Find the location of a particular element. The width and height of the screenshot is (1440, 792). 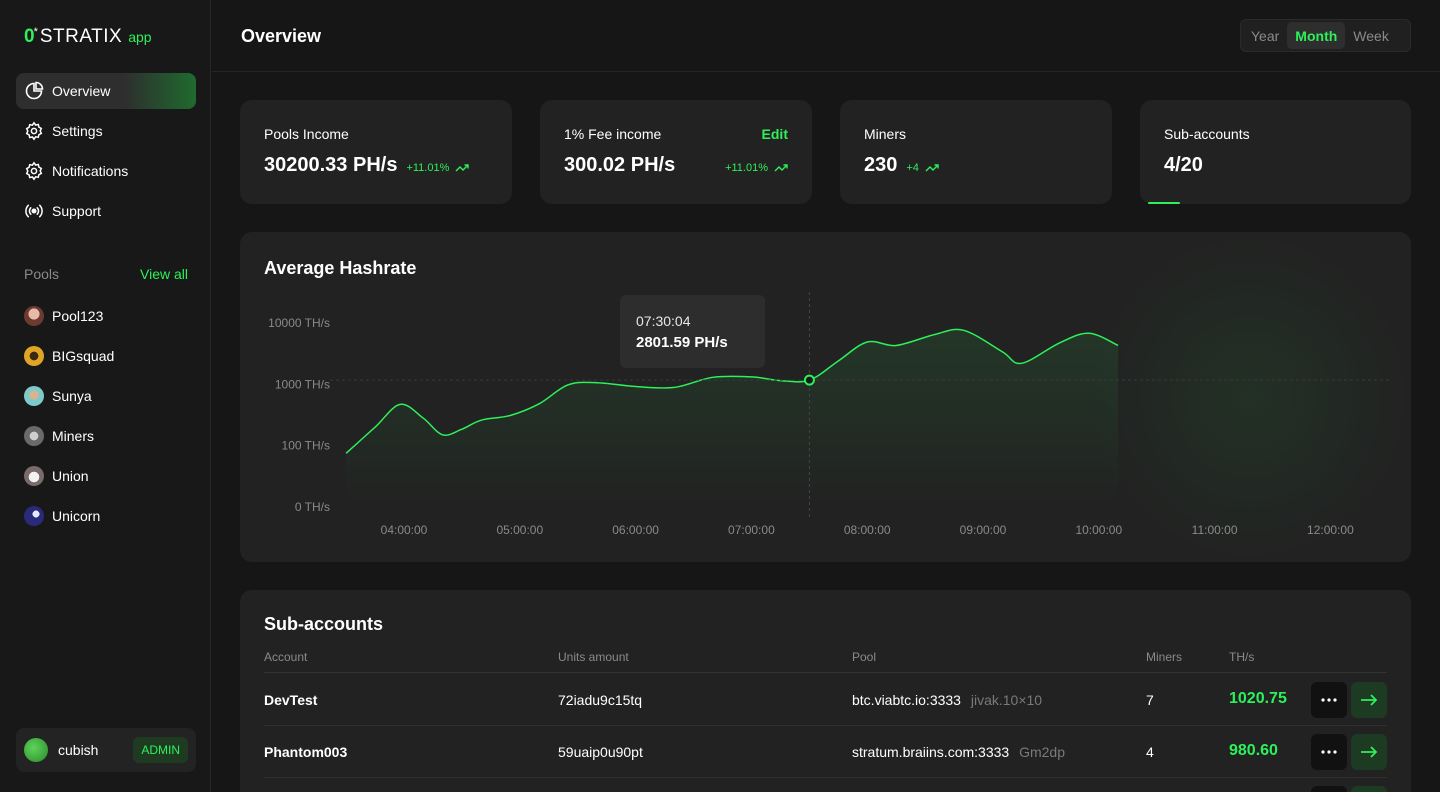

brand-logo: 0 * STRATIX app is located at coordinates (88, 37).